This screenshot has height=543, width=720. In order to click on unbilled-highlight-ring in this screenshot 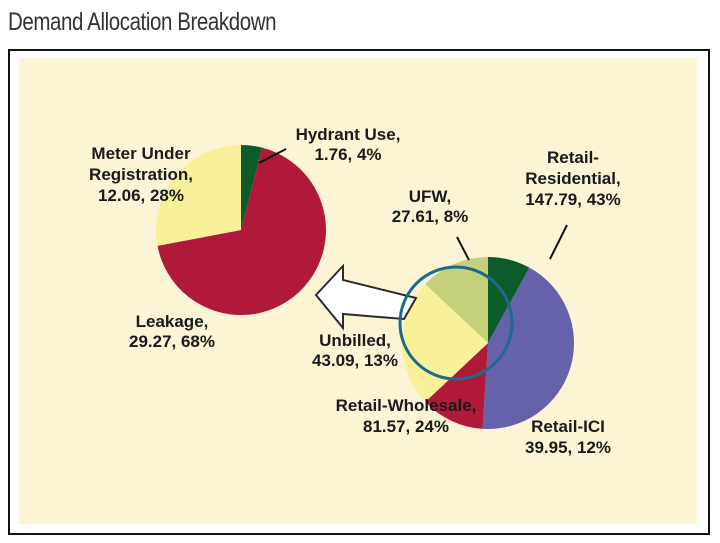, I will do `click(456, 323)`.